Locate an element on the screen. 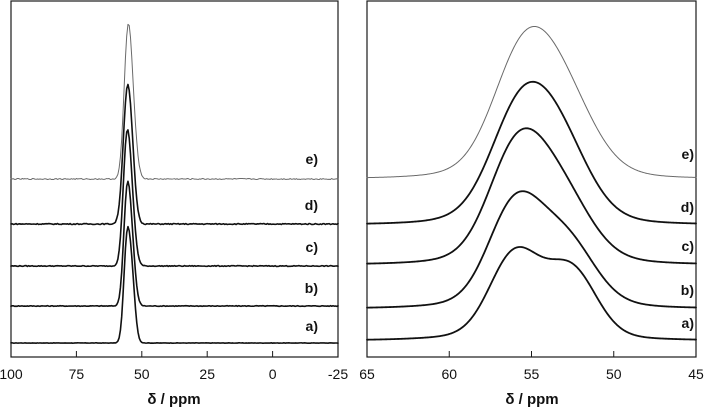 This screenshot has height=410, width=709. right-x-tick-label-1: 60 is located at coordinates (449, 374).